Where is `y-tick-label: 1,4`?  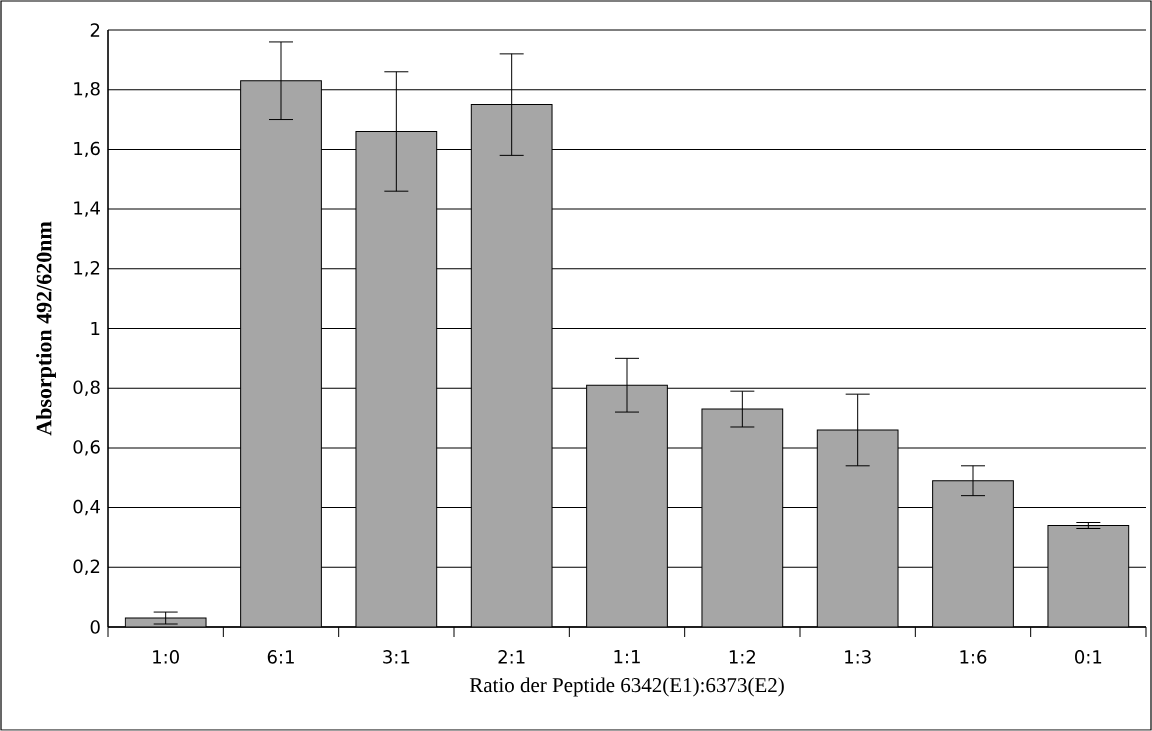
y-tick-label: 1,4 is located at coordinates (87, 209).